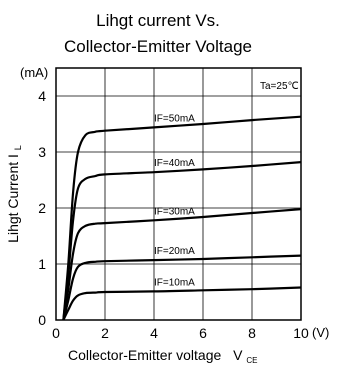  I want to click on y-axis-label-main: Lihgt Current I, so click(13, 198).